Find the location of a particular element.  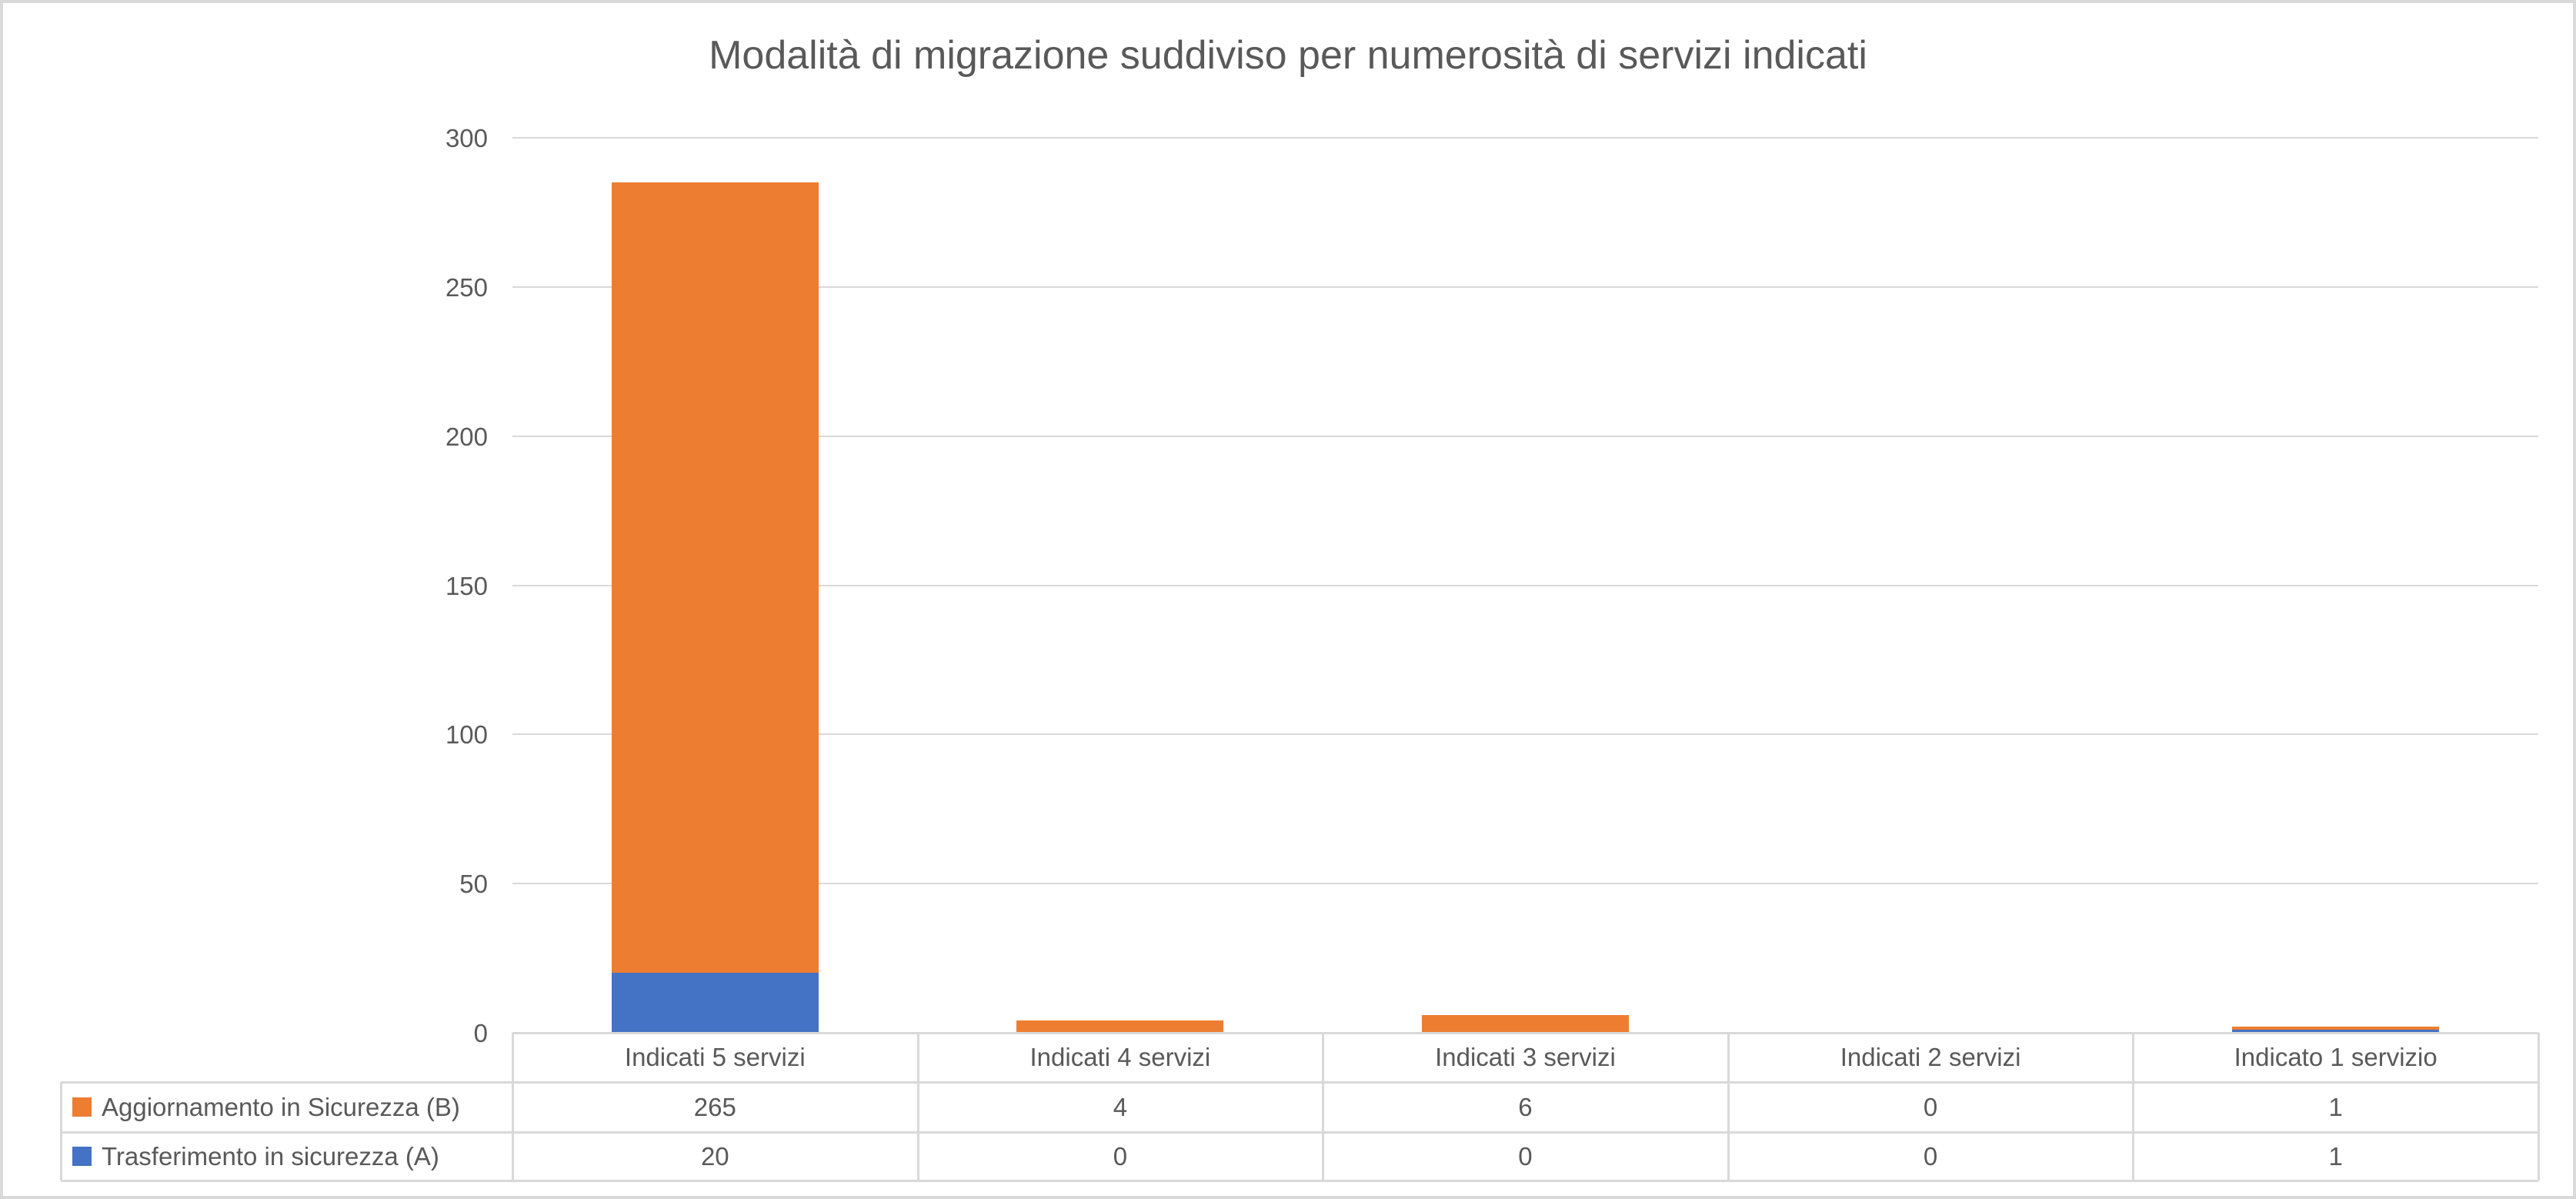

legend-key-trasferimento-in-sicurezza-a: Trasferimento in sicurezza (A) is located at coordinates (256, 1156).